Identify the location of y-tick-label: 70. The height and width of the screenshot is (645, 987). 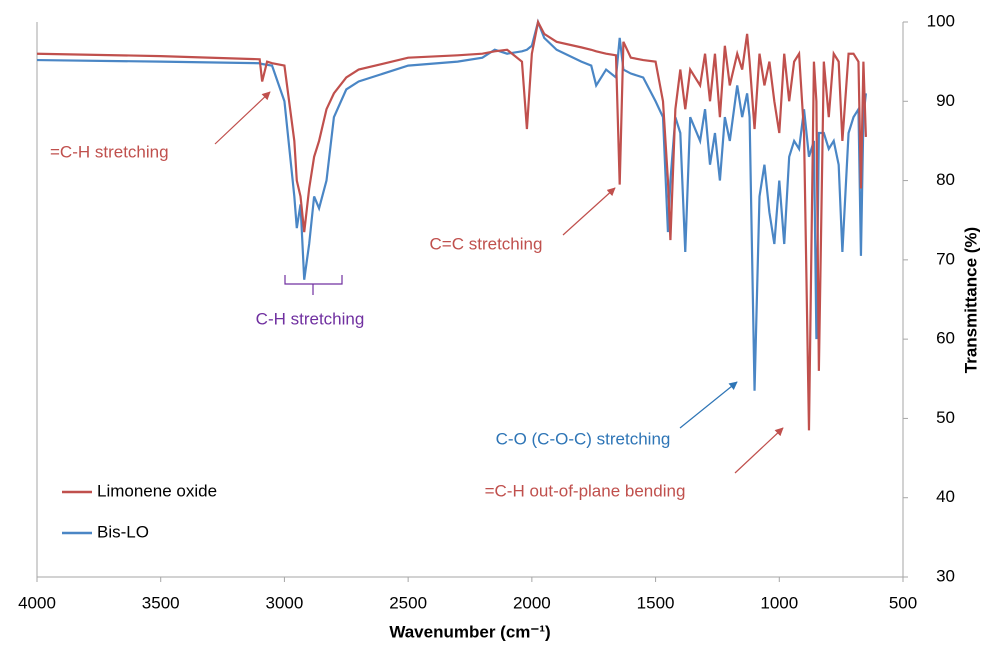
(945, 258).